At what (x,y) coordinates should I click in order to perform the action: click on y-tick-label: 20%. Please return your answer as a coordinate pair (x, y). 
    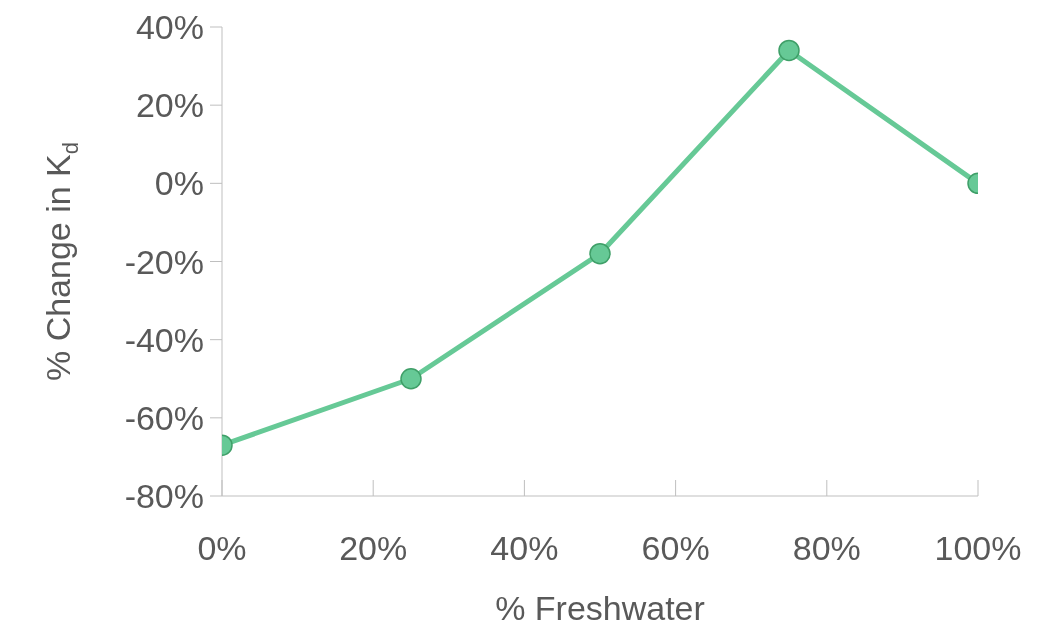
    Looking at the image, I should click on (169, 105).